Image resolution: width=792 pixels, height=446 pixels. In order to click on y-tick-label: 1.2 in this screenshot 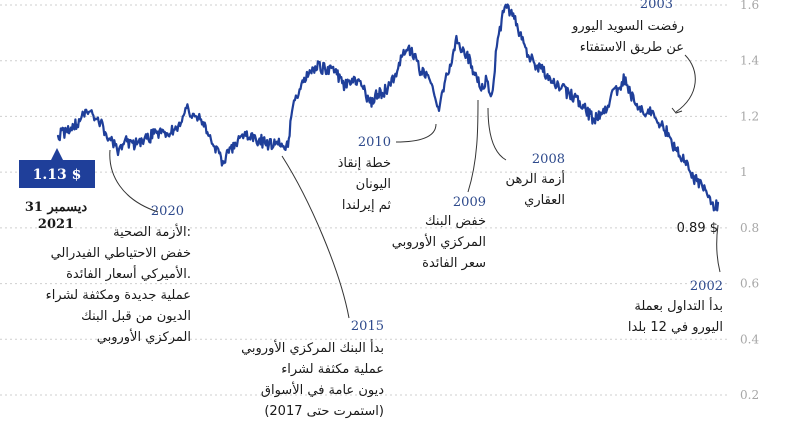, I will do `click(749, 116)`.